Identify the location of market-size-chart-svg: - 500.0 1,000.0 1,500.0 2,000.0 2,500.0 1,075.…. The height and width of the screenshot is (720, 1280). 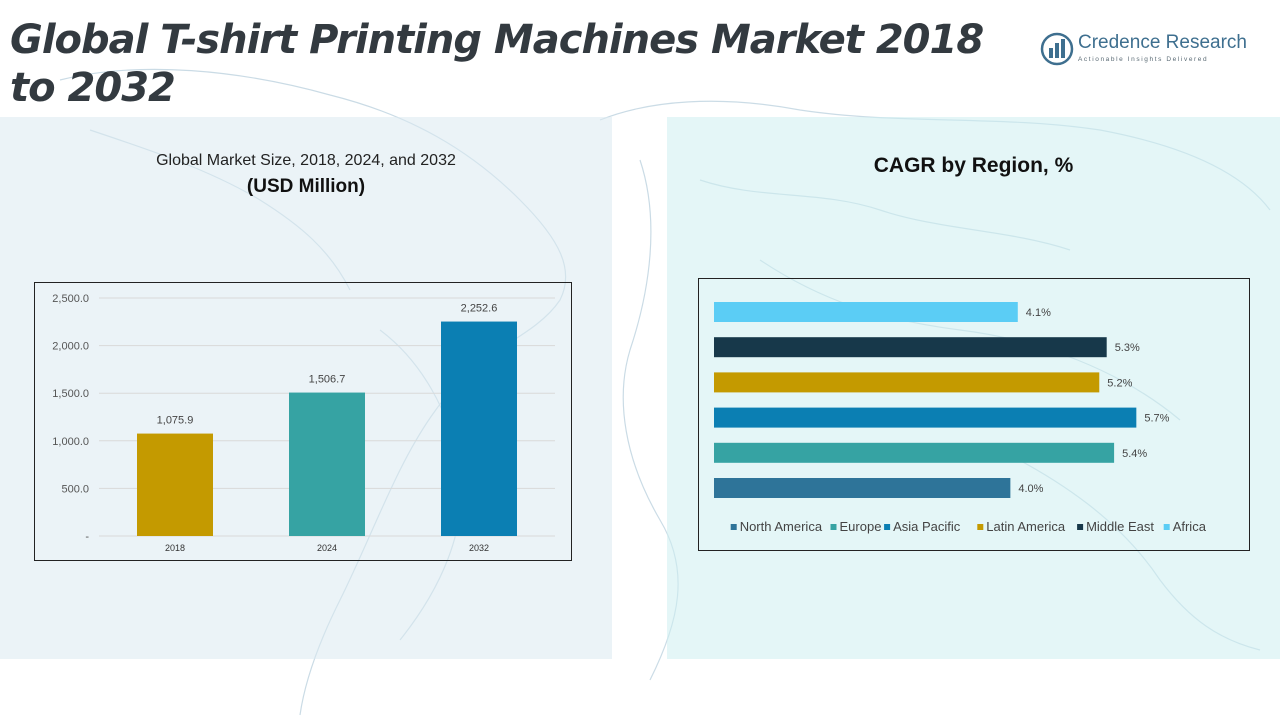
(303, 423).